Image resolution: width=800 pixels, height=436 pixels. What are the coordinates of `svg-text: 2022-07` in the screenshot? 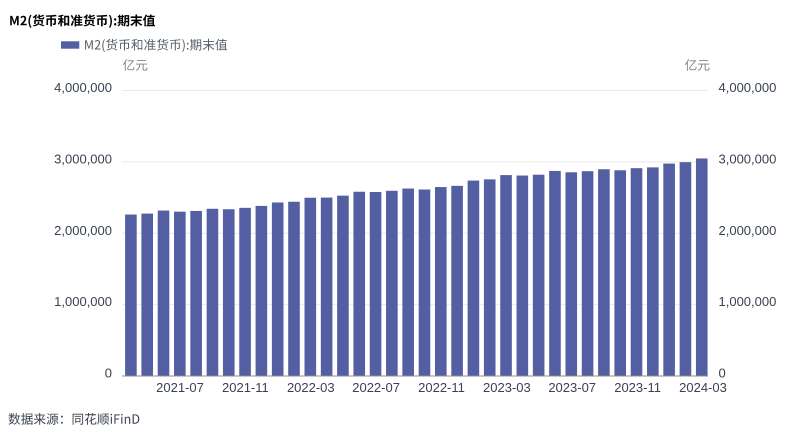 It's located at (376, 387).